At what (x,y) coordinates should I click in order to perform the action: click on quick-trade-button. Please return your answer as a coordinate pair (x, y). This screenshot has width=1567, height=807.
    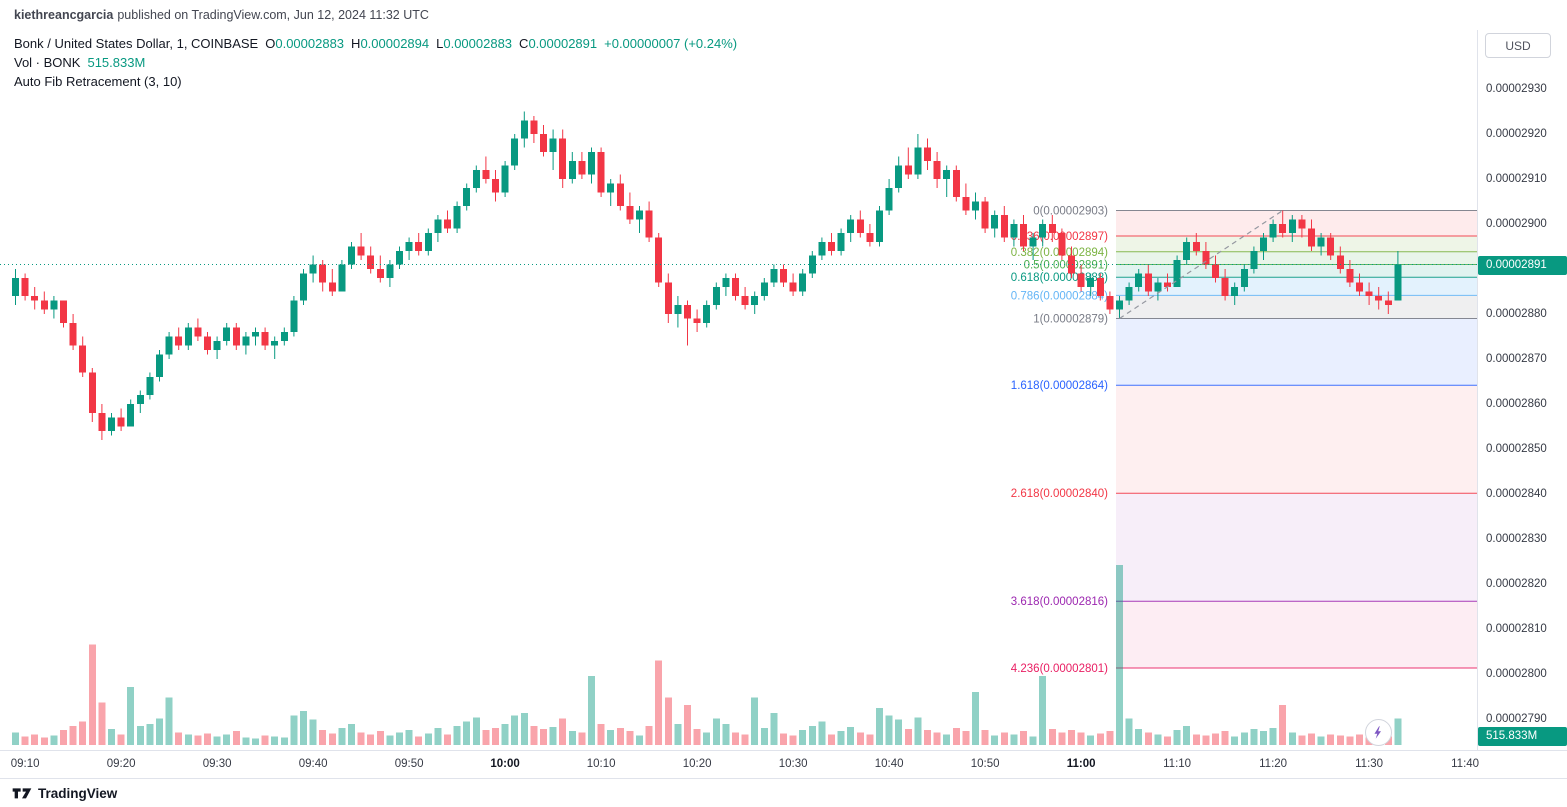
    Looking at the image, I should click on (1378, 732).